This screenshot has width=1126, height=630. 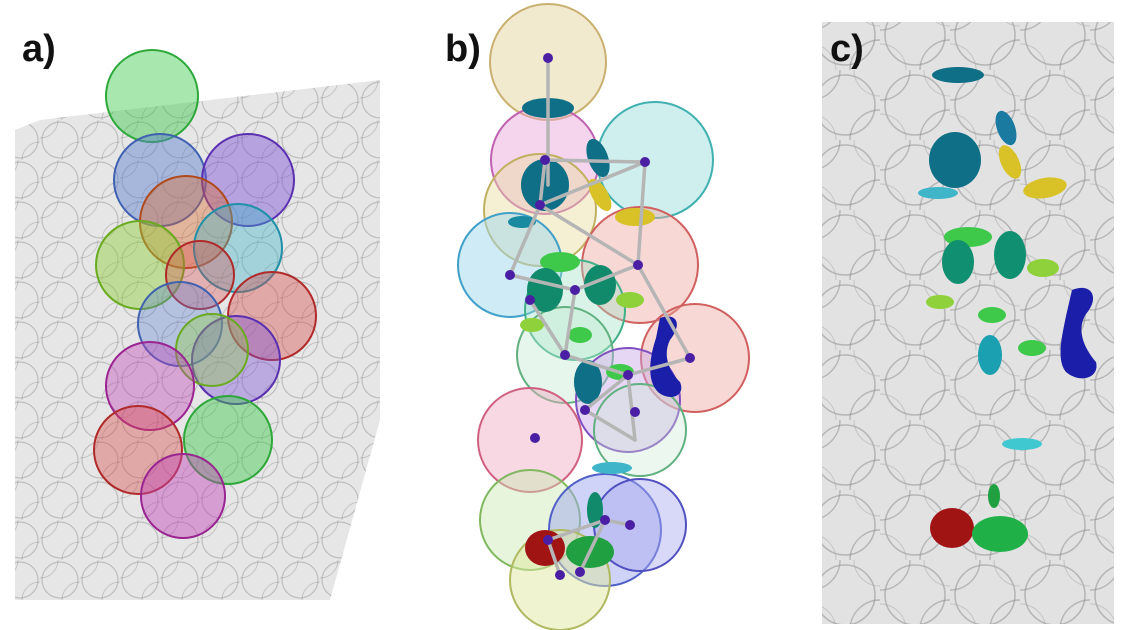 What do you see at coordinates (463, 49) in the screenshot?
I see `panel-b-label: b)` at bounding box center [463, 49].